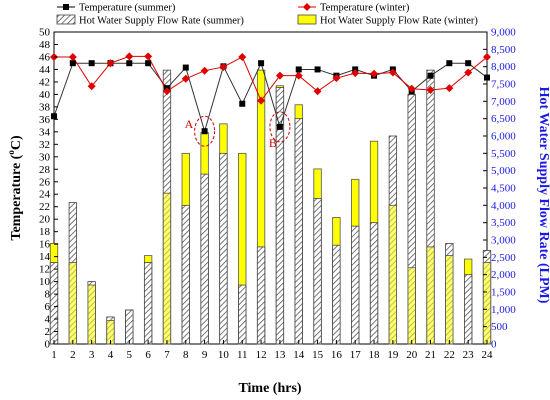 This screenshot has width=550, height=400. What do you see at coordinates (430, 355) in the screenshot?
I see `x-tick-label-21: 21` at bounding box center [430, 355].